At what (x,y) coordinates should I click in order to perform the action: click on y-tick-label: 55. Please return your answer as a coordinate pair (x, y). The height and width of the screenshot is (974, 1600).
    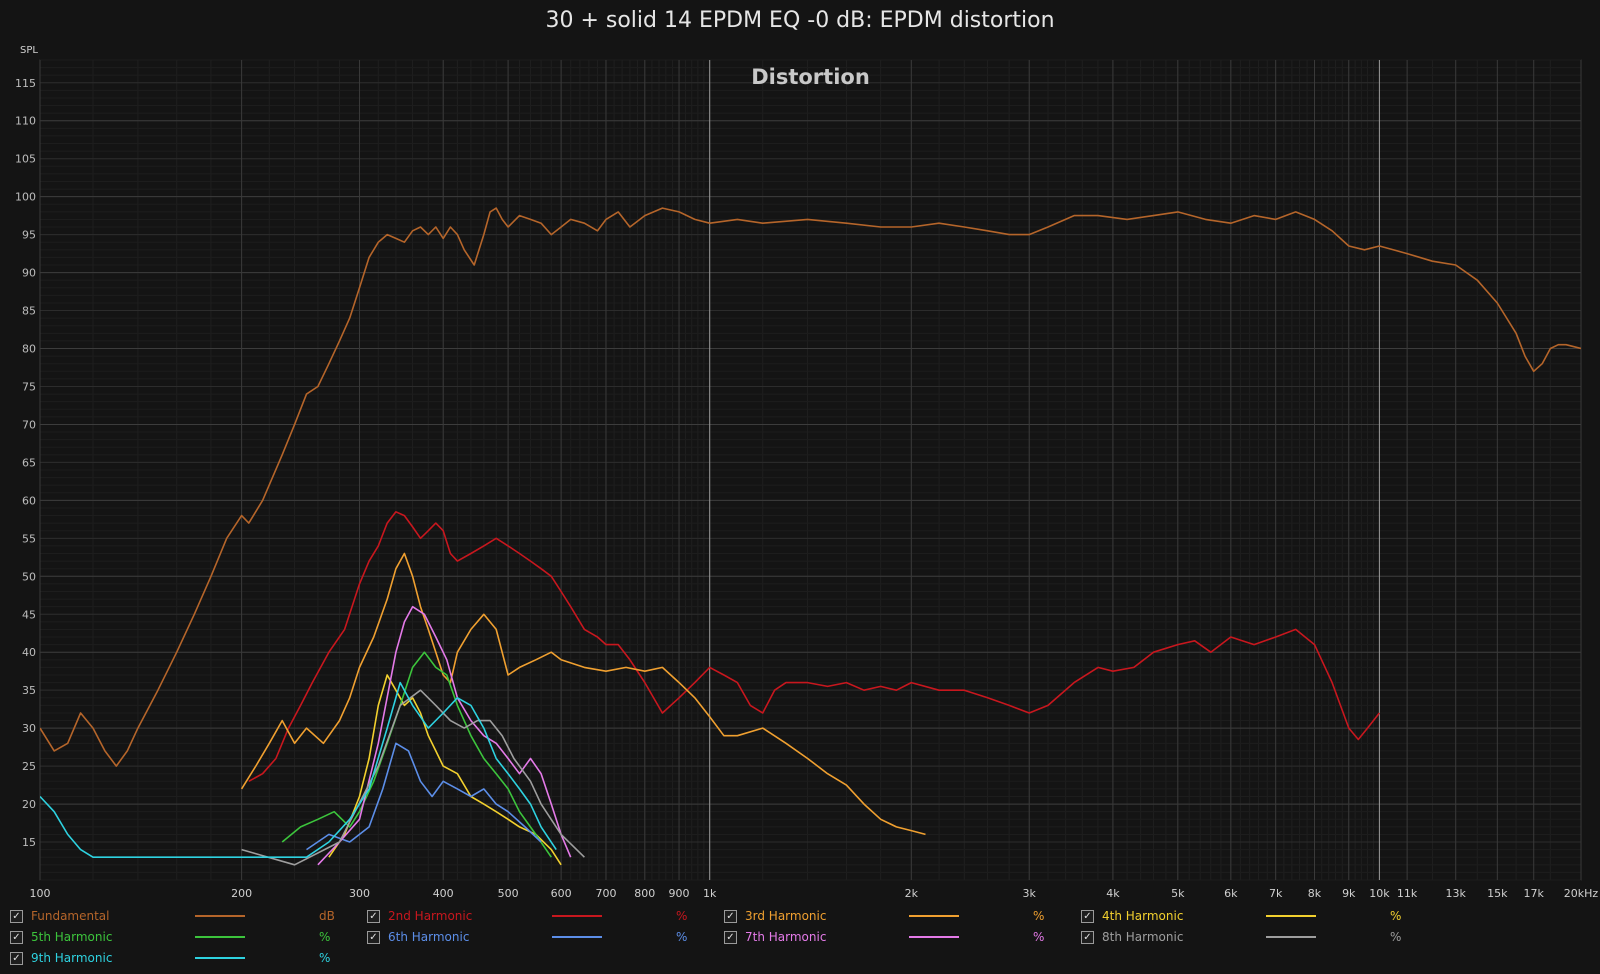
    Looking at the image, I should click on (29, 538).